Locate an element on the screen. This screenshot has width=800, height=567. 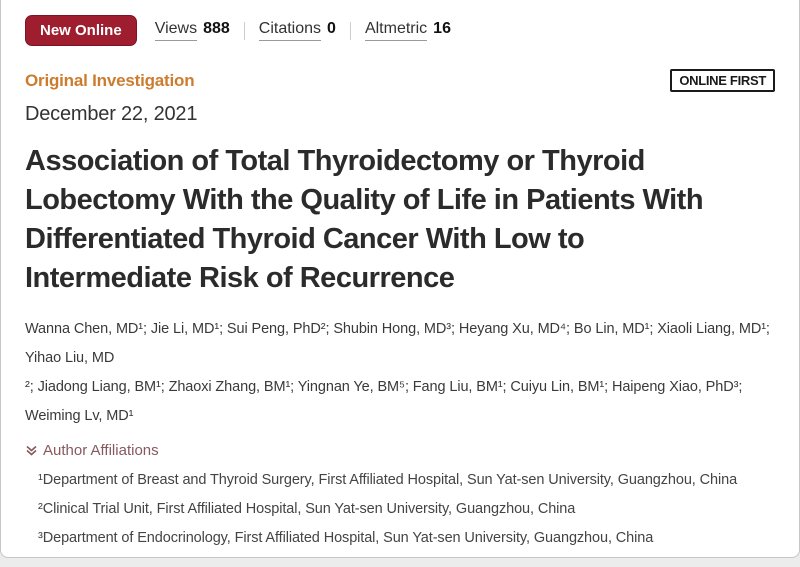
altmetric-link: Altmetric 16 is located at coordinates (407, 30).